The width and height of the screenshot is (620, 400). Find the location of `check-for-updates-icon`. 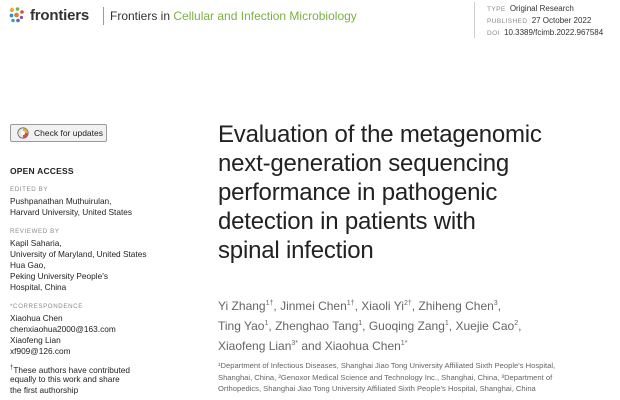

check-for-updates-icon is located at coordinates (23, 133).